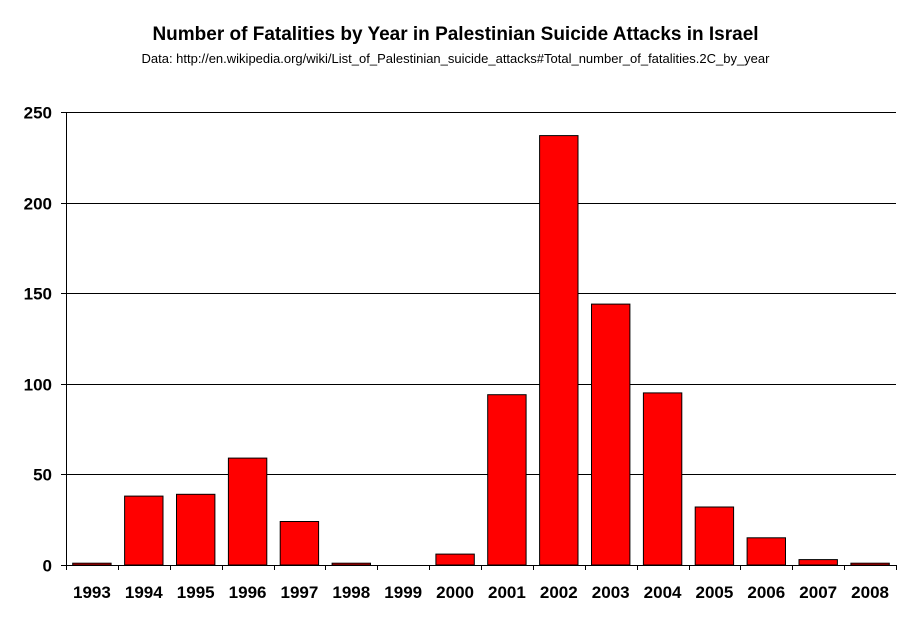 The image size is (911, 623). I want to click on x-tick-label: 2005, so click(714, 592).